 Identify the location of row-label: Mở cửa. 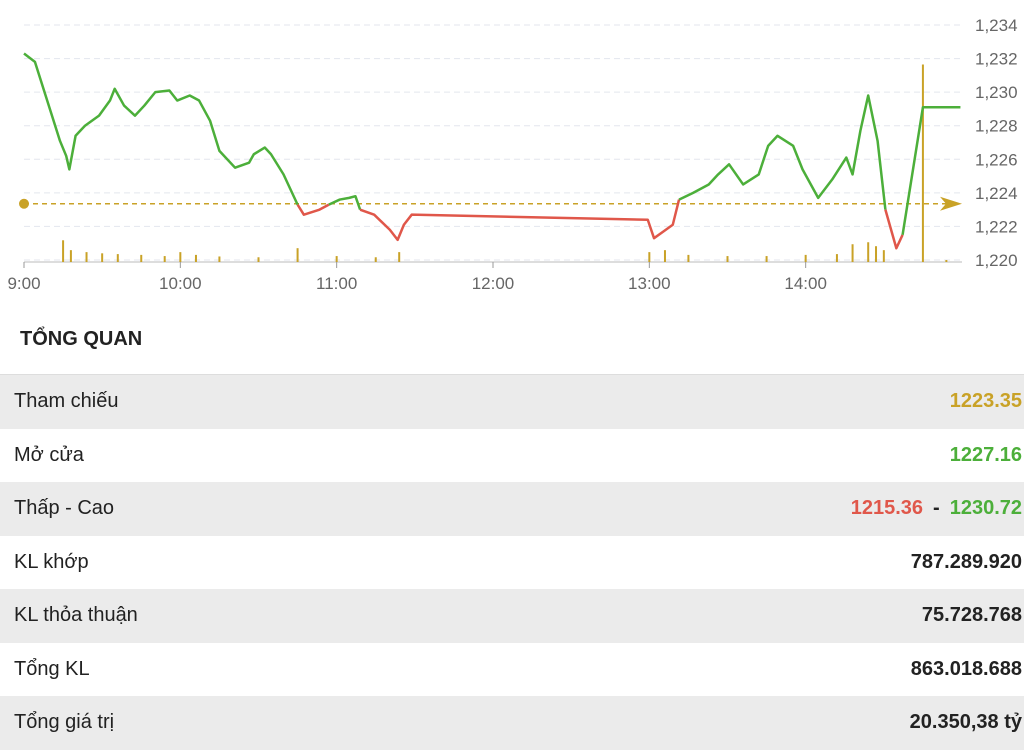
(49, 454).